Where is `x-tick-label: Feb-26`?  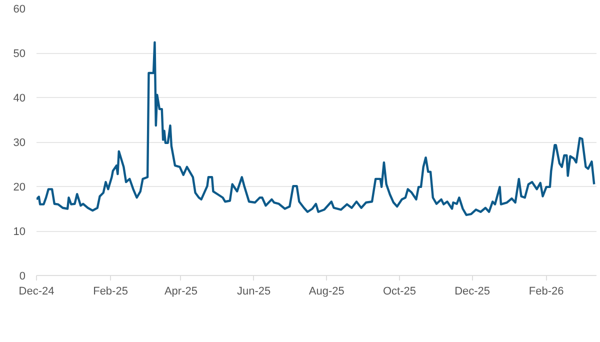
x-tick-label: Feb-26 is located at coordinates (546, 292).